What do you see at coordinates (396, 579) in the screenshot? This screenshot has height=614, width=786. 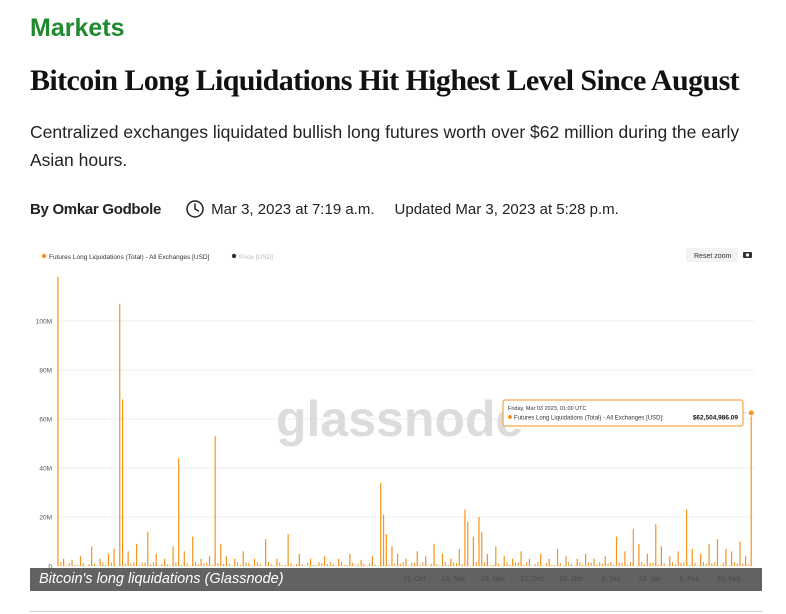 I see `caption-bar: Bitcoin's long liquidations (Glassnode)` at bounding box center [396, 579].